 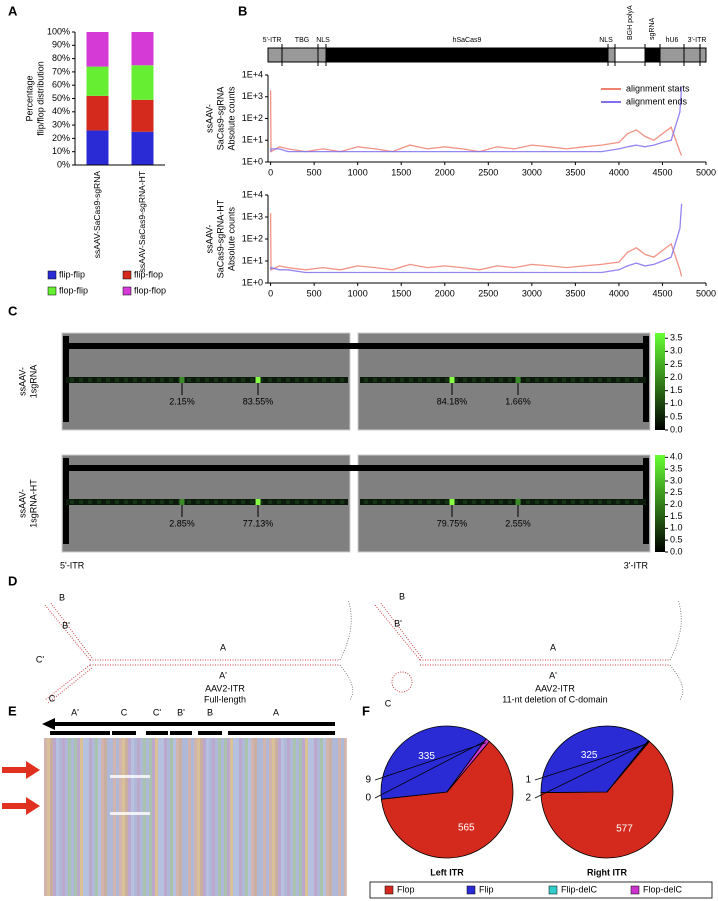 What do you see at coordinates (676, 403) in the screenshot?
I see `colorbar-tick-label: 1.0` at bounding box center [676, 403].